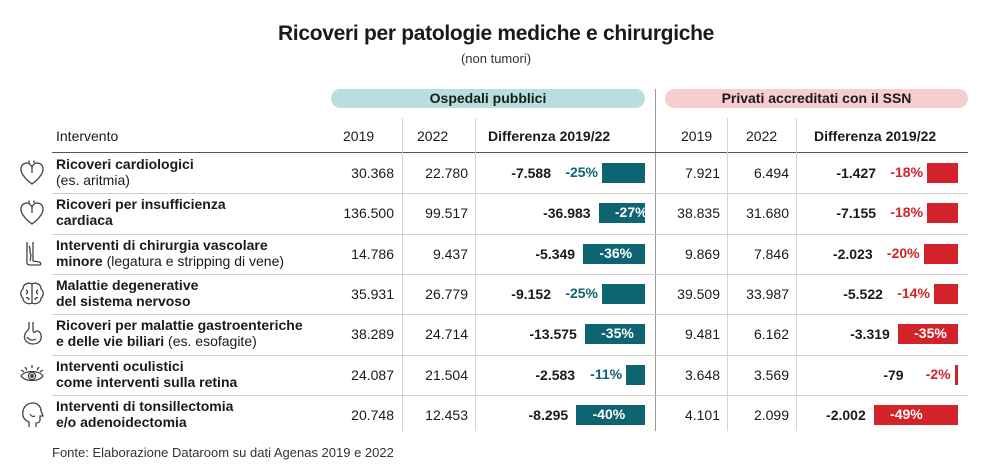  Describe the element at coordinates (856, 173) in the screenshot. I see `priv-diff-value: -1.427` at that location.